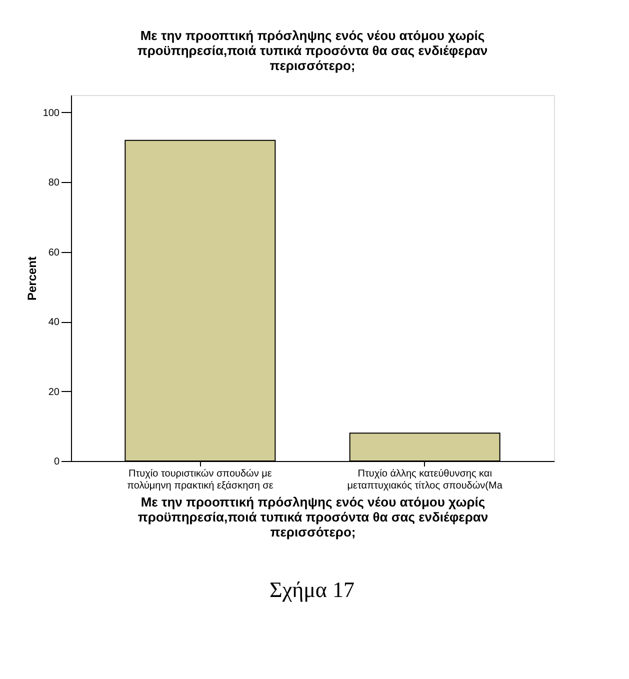  What do you see at coordinates (51, 113) in the screenshot?
I see `y-tick-label: 100` at bounding box center [51, 113].